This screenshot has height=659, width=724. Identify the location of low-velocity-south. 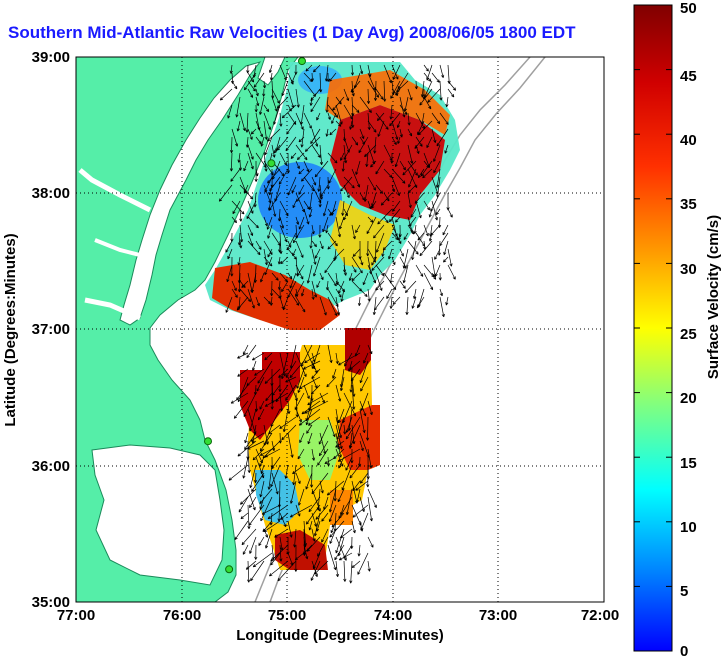
(277, 497).